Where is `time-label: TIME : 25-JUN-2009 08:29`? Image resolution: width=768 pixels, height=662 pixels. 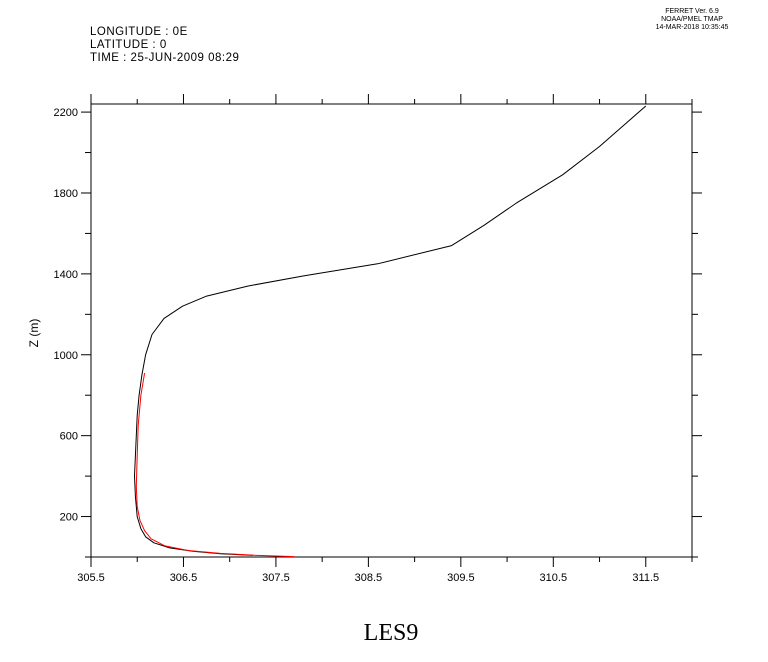 time-label: TIME : 25-JUN-2009 08:29 is located at coordinates (164, 58).